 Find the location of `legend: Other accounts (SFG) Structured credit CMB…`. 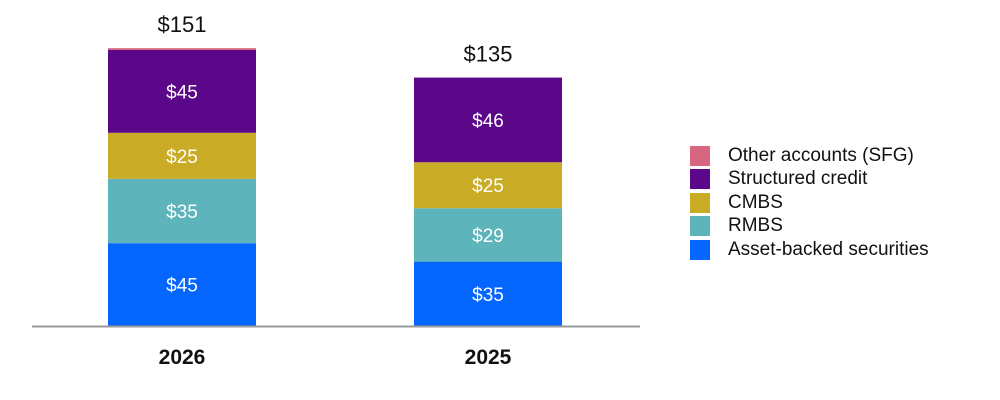

legend: Other accounts (SFG) Structured credit CMB… is located at coordinates (809, 203).